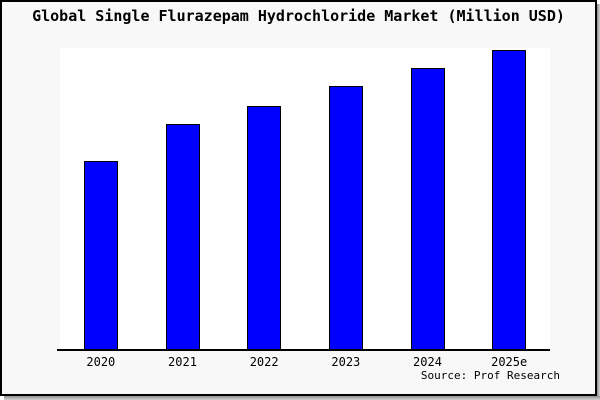  I want to click on x-tick-2020: 2020, so click(101, 362).